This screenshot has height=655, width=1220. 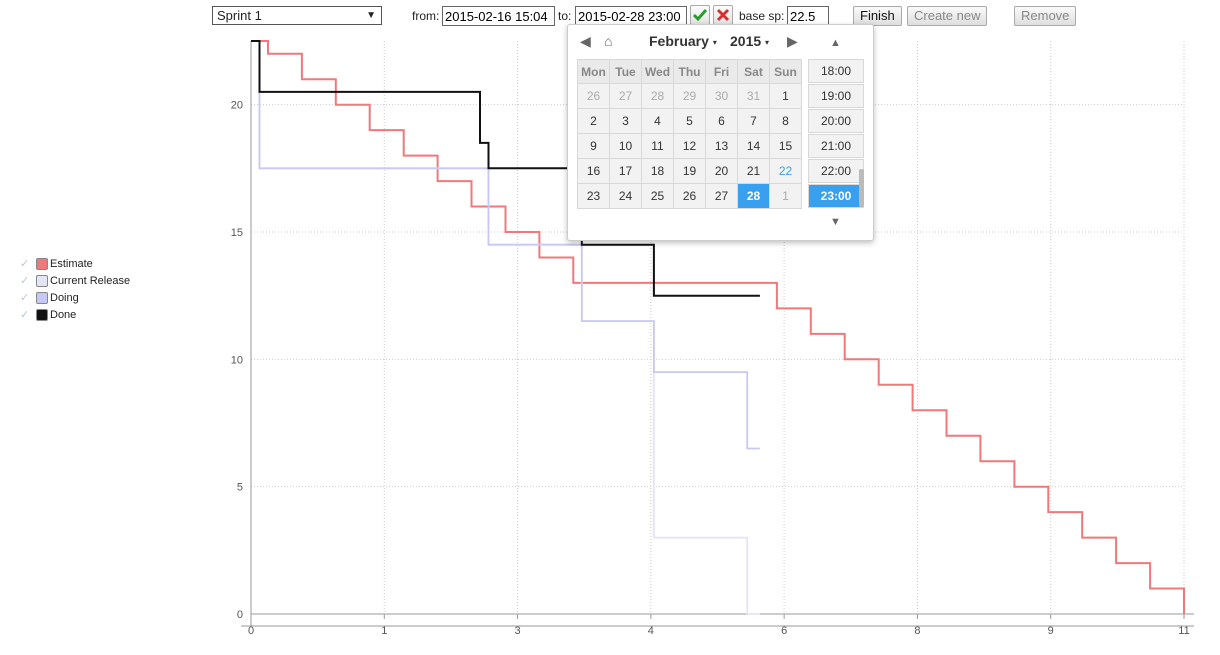 I want to click on time-option: 18:00, so click(x=836, y=71).